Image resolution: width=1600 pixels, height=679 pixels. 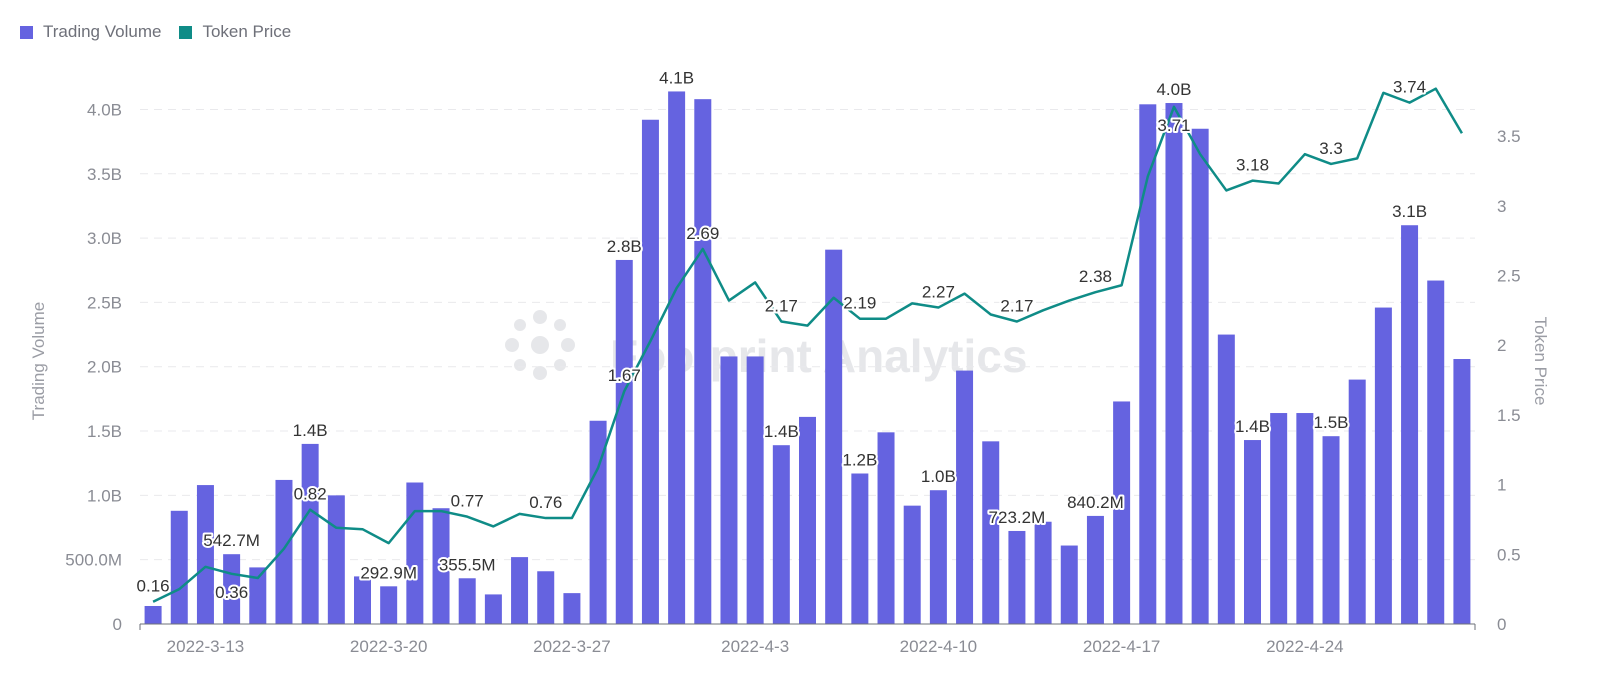 I want to click on volume-data-label: 2.8B, so click(x=624, y=246).